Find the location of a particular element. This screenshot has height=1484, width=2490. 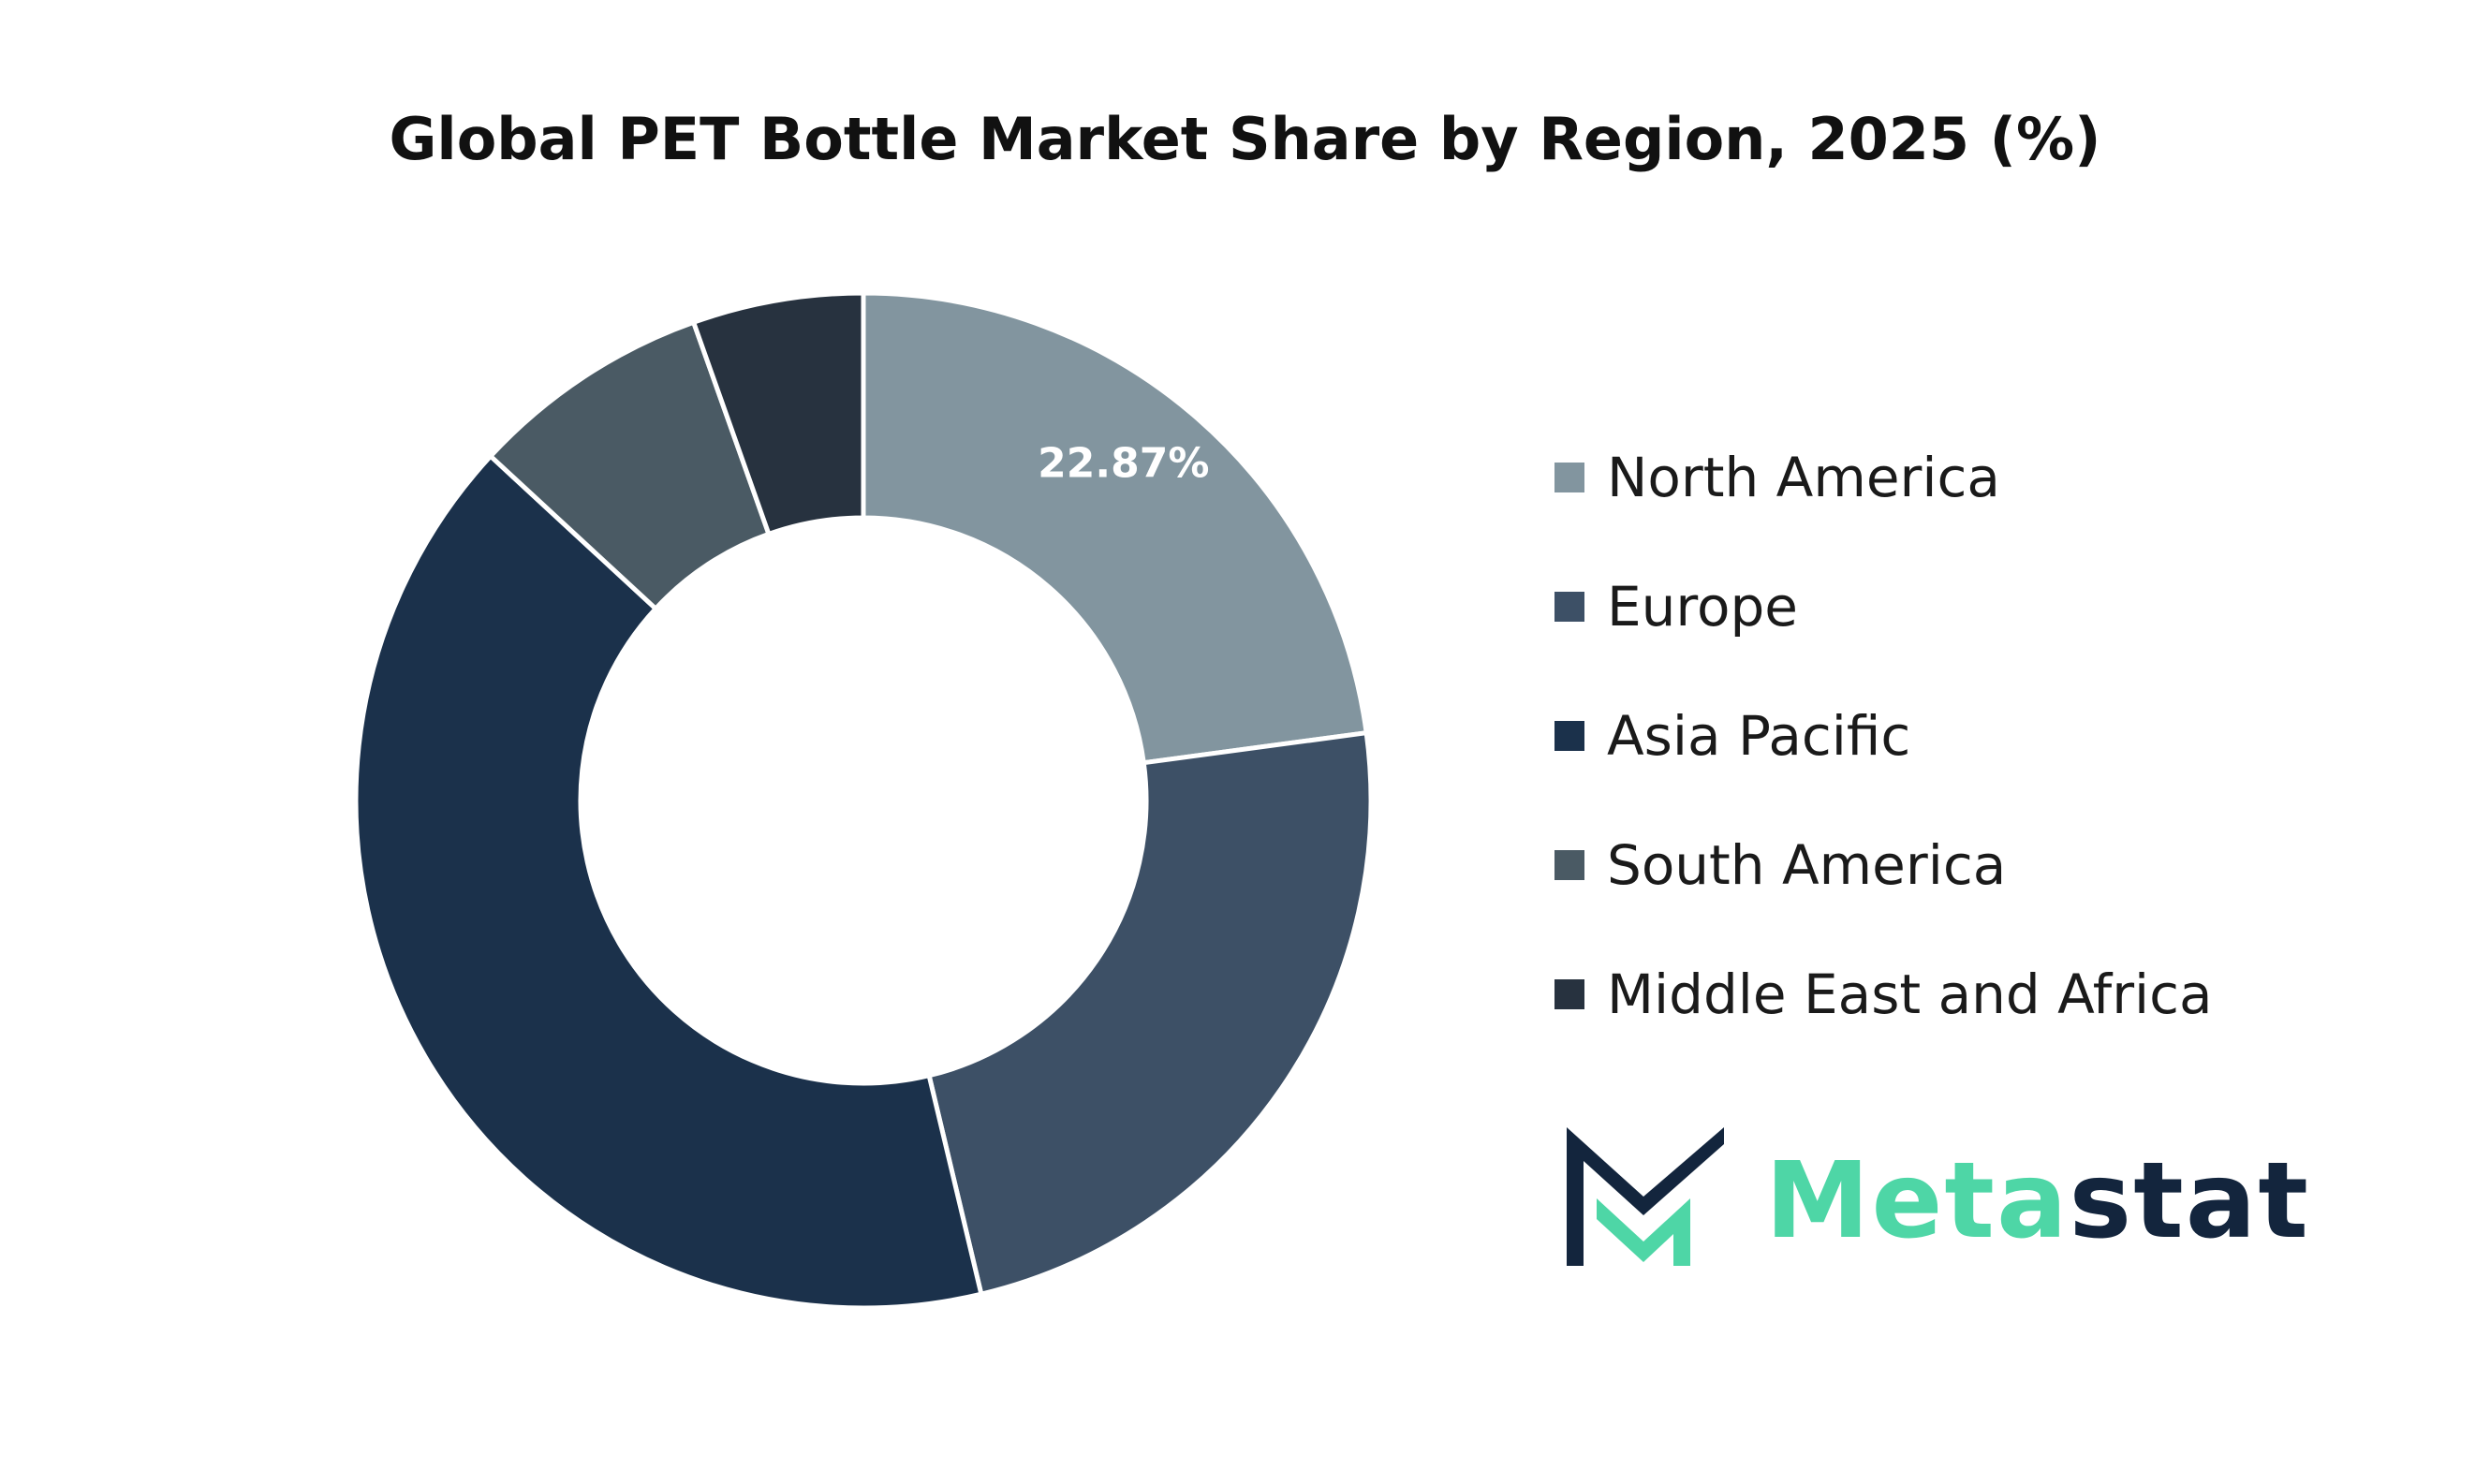

donut-slice-middle-east-and-africa is located at coordinates (778, 413).